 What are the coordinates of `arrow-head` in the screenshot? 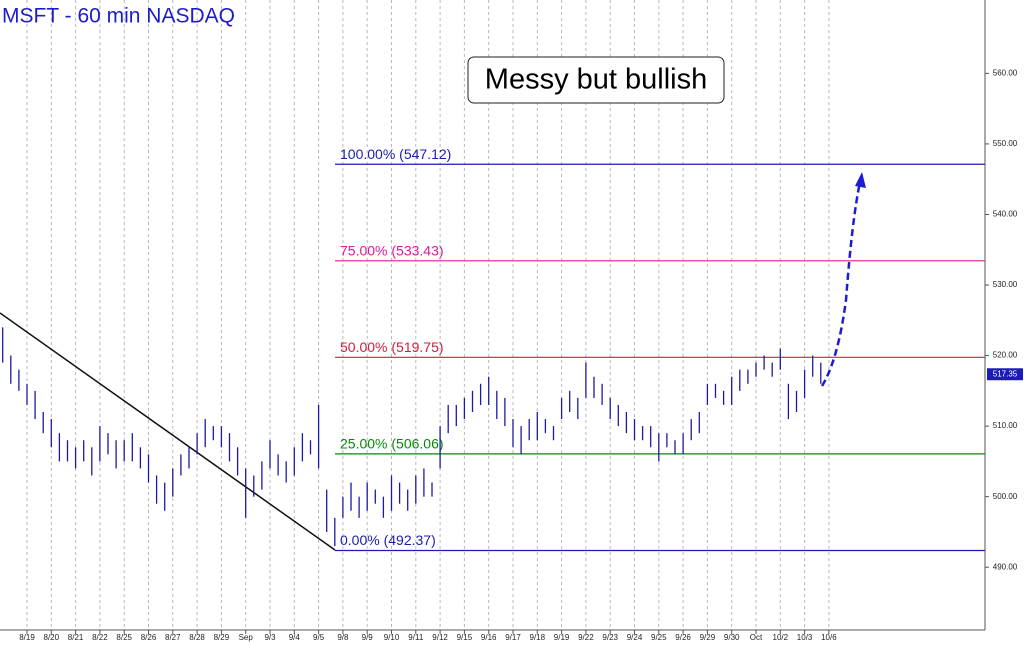 It's located at (860, 180).